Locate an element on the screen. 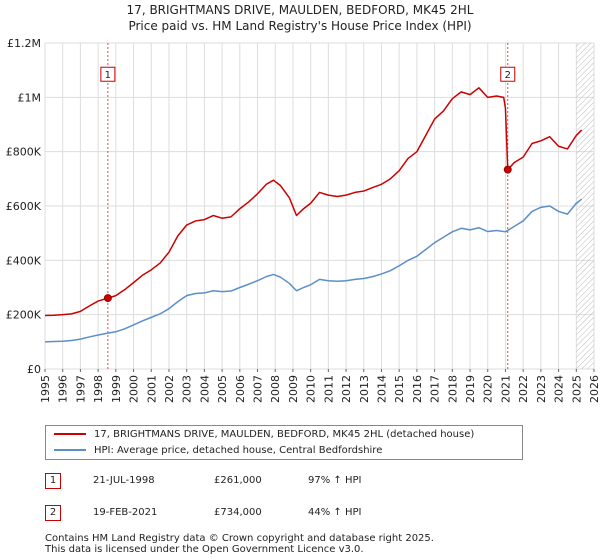 This screenshot has width=600, height=560. x-tick-label: 2025 is located at coordinates (576, 389).